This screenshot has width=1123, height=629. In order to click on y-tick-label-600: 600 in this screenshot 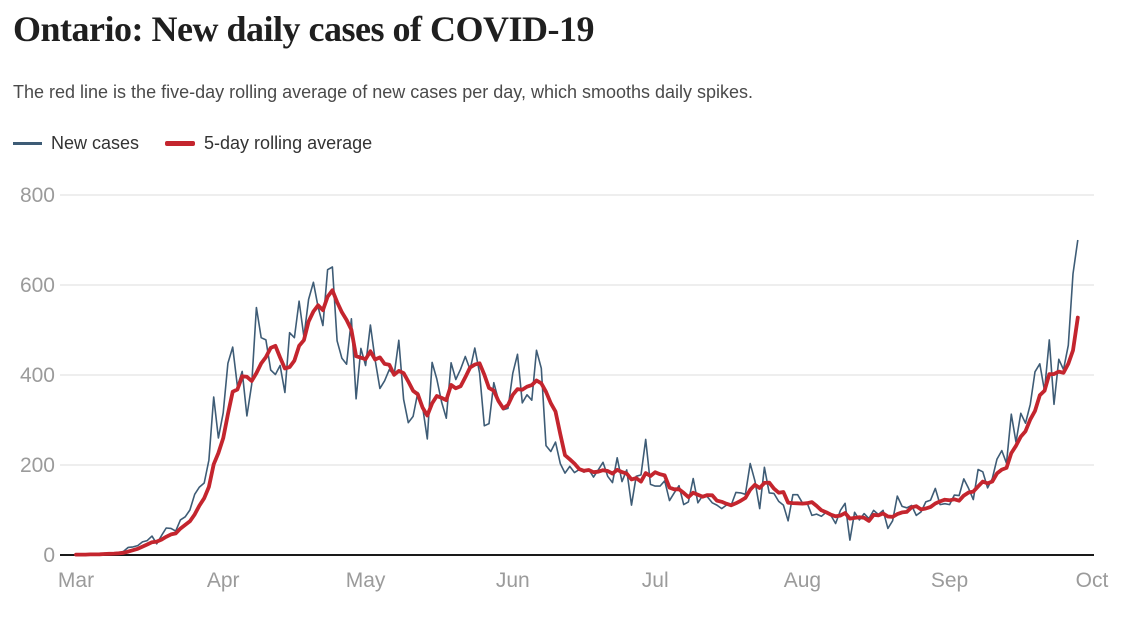, I will do `click(37, 285)`.